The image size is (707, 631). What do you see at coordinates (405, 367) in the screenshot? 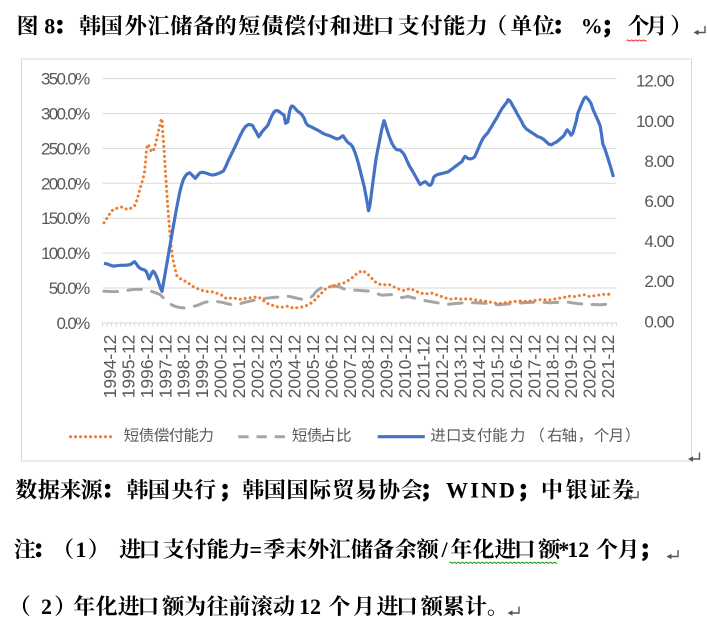
I see `svg-text: 2010-12` at bounding box center [405, 367].